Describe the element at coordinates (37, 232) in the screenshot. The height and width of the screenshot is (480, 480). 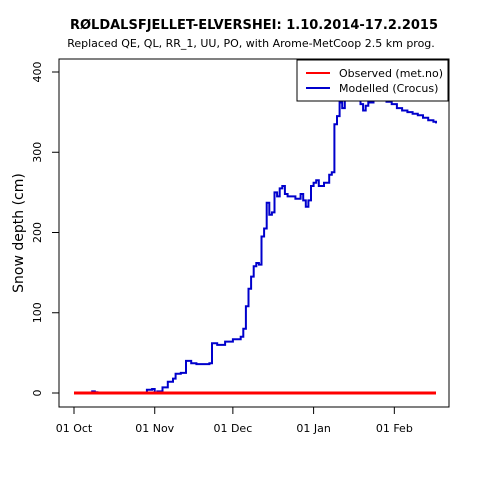
I see `y-tick-label: 200` at that location.